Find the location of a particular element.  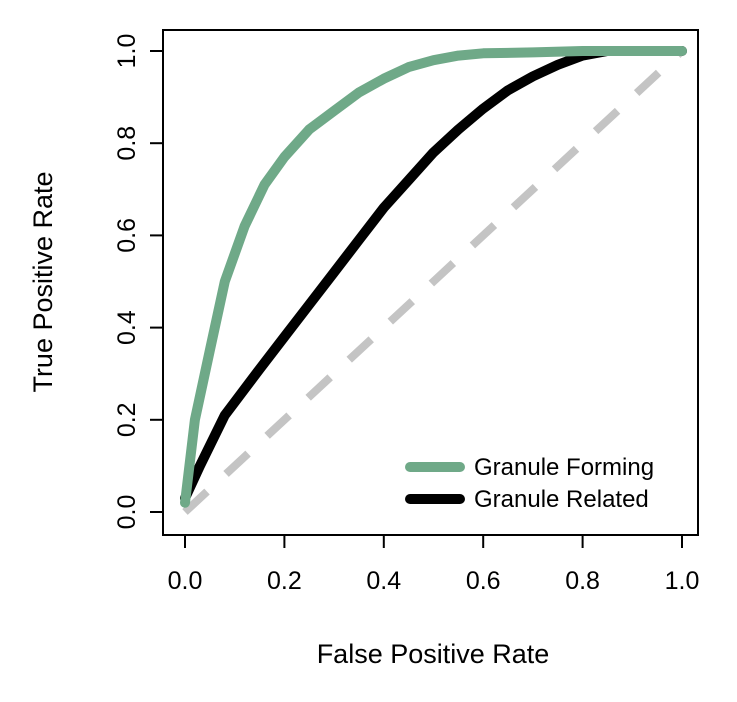

y-axis: 0.0 0.2 0.4 0.6 0.8 1.0 is located at coordinates (138, 282).